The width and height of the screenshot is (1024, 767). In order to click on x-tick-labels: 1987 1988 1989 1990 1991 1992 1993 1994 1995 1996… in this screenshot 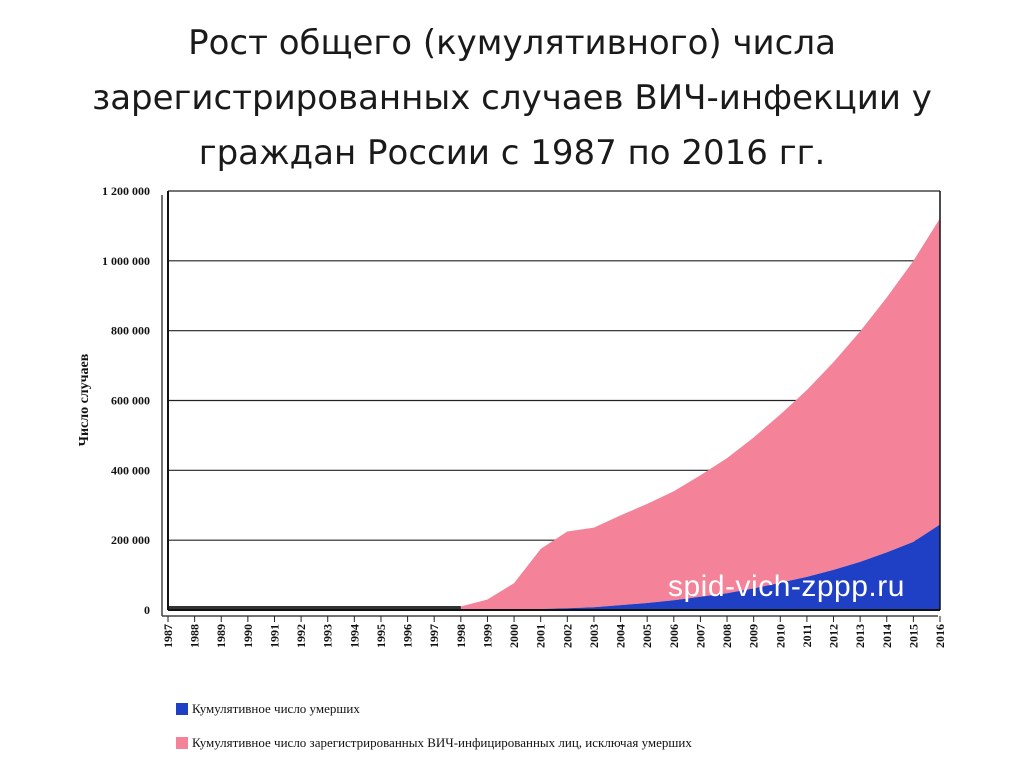, I will do `click(554, 632)`.